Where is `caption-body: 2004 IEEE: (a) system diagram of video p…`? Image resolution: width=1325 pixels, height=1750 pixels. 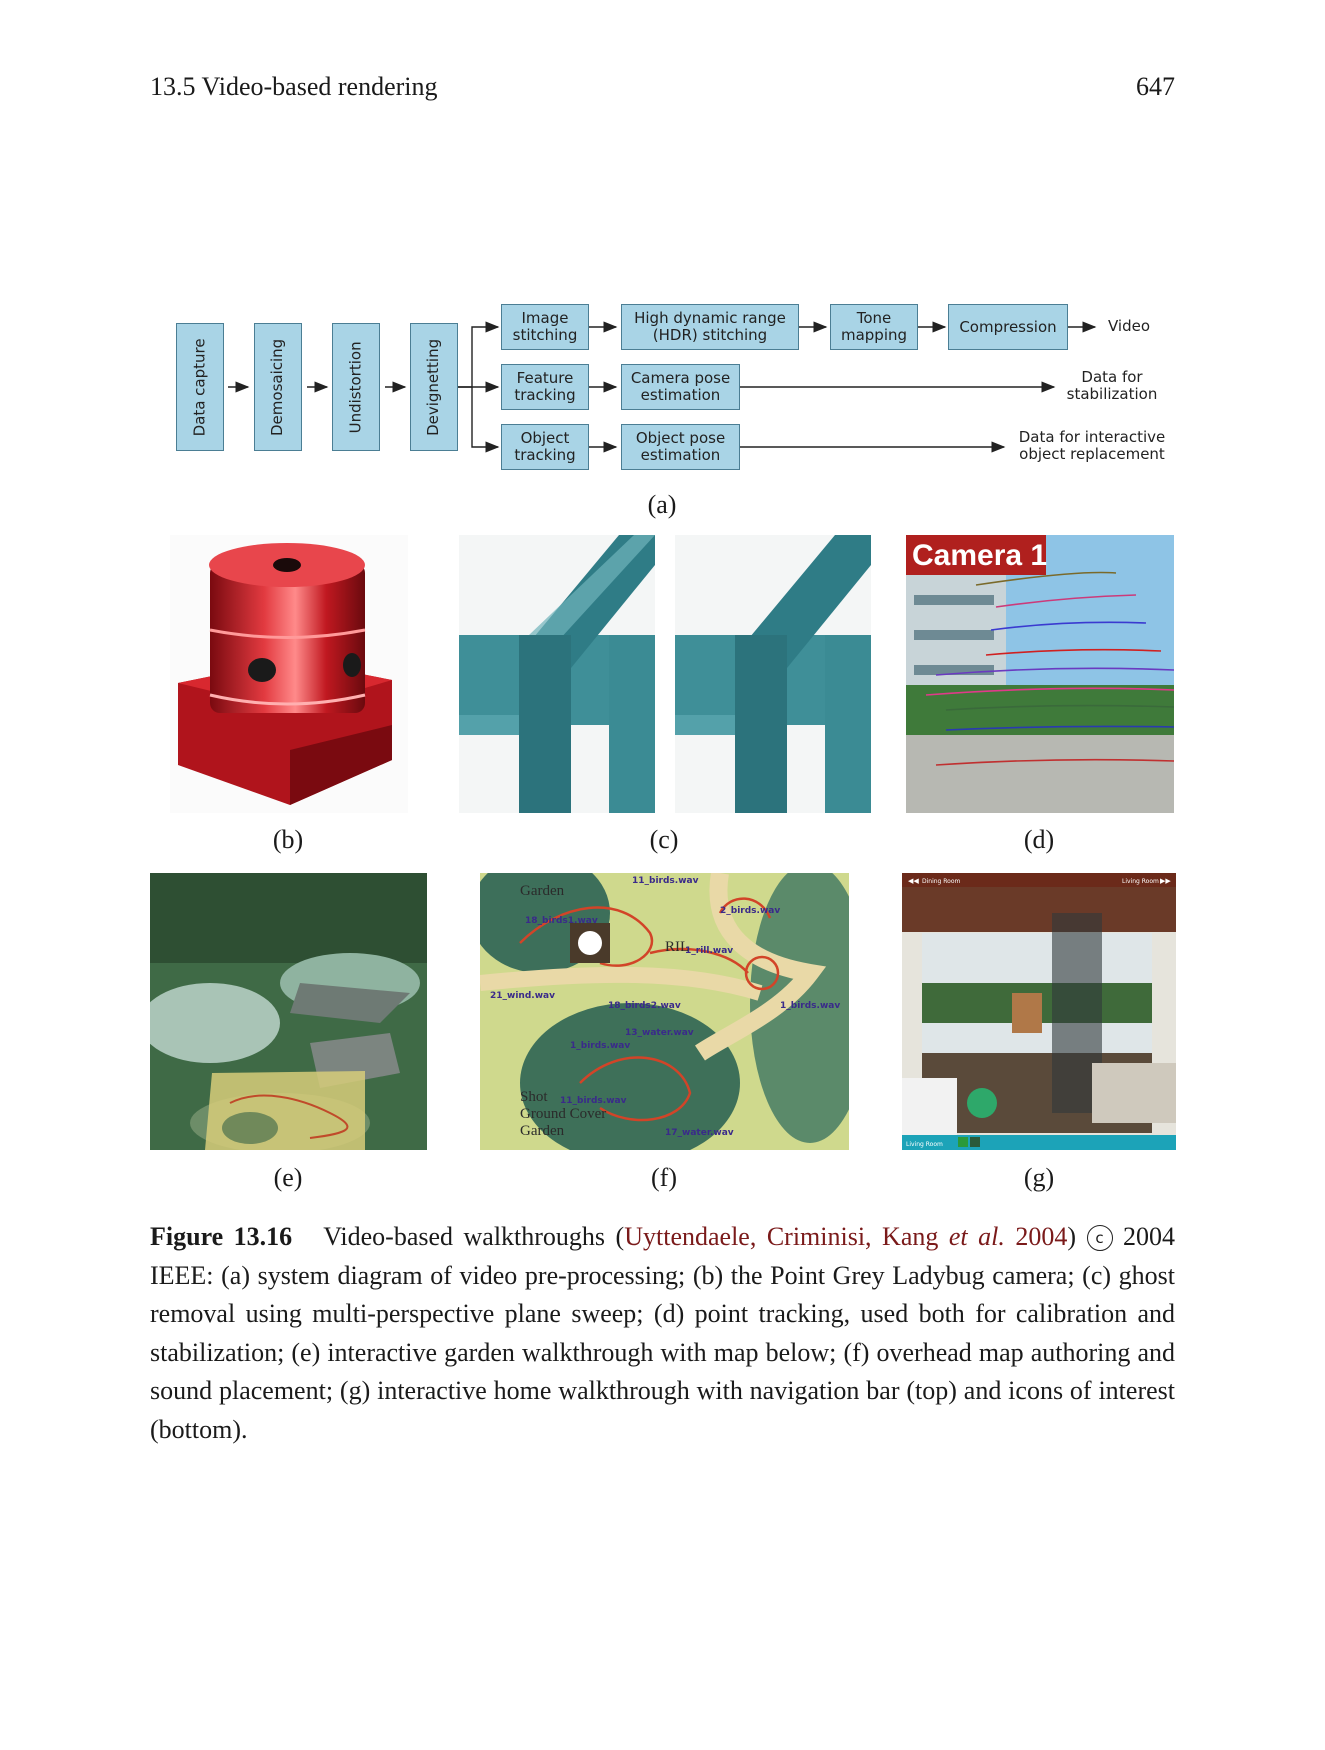
caption-body: 2004 IEEE: (a) system diagram of video p… is located at coordinates (662, 1333).